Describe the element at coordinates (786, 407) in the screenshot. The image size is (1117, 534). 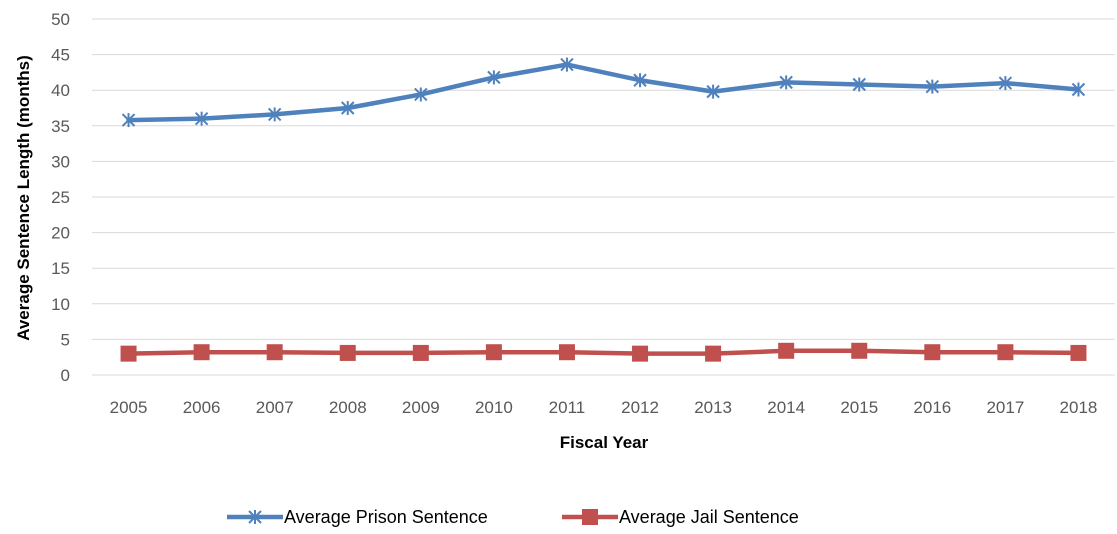
I see `x-tick-label: 2014` at that location.